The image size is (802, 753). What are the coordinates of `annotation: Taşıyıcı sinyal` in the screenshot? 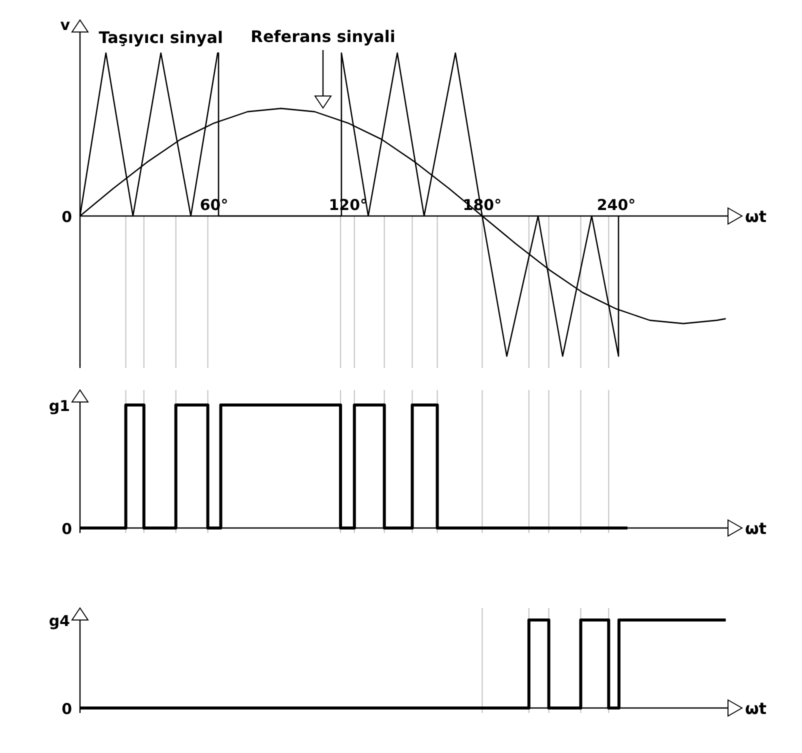 It's located at (160, 37).